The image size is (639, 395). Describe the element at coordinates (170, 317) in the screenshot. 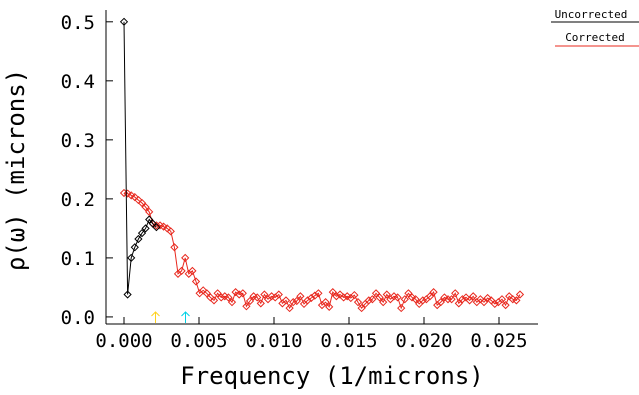

I see `frequency-markers` at that location.